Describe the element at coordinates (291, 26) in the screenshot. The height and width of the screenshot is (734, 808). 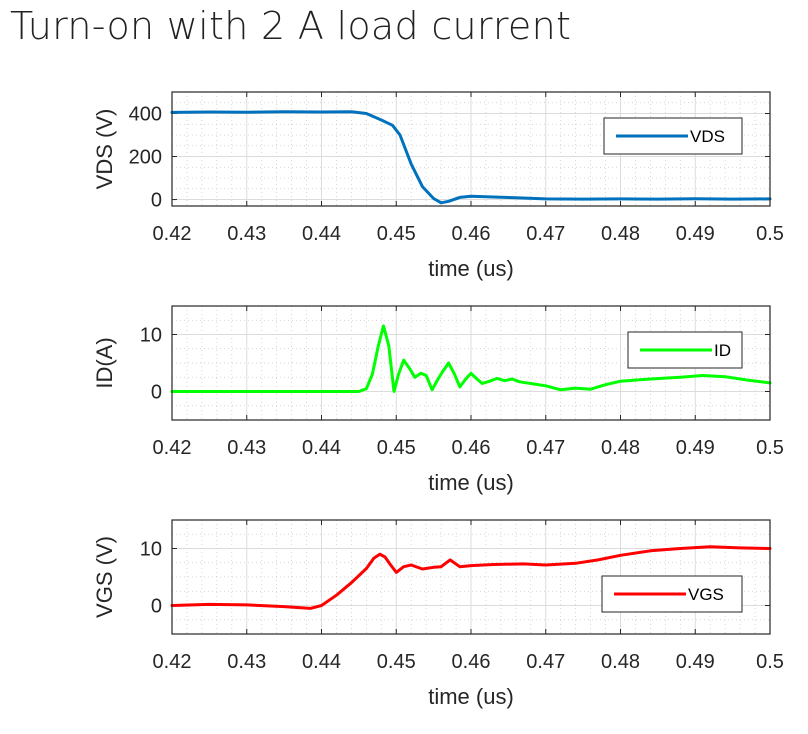
I see `page-title: Turn-on with 2 A load current` at that location.